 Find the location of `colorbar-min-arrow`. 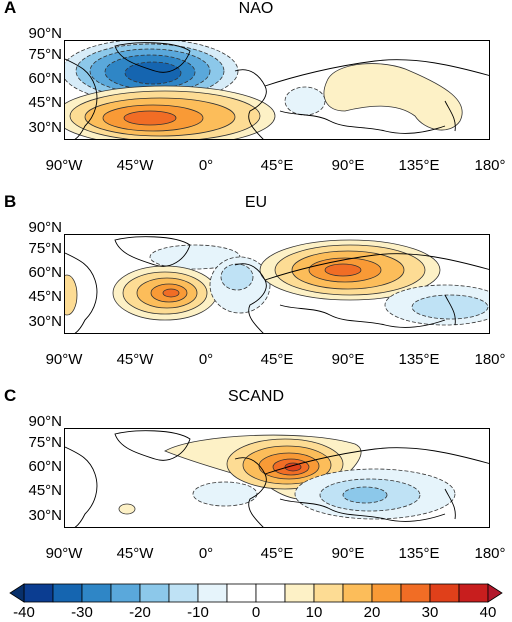

colorbar-min-arrow is located at coordinates (17, 593).